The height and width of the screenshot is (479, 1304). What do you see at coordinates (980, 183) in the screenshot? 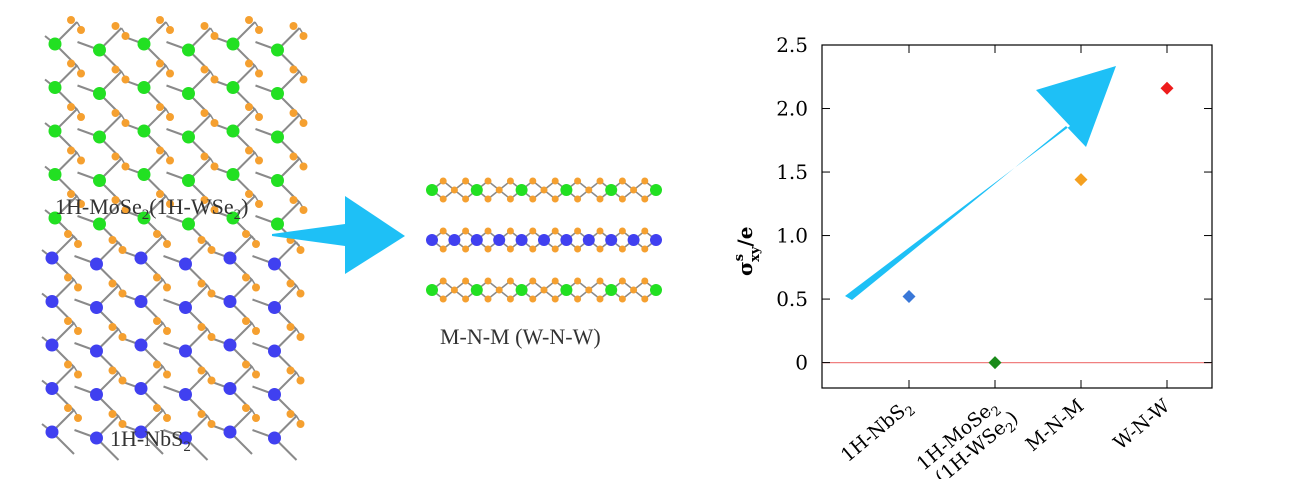
I see `trend-arrow-icon` at bounding box center [980, 183].